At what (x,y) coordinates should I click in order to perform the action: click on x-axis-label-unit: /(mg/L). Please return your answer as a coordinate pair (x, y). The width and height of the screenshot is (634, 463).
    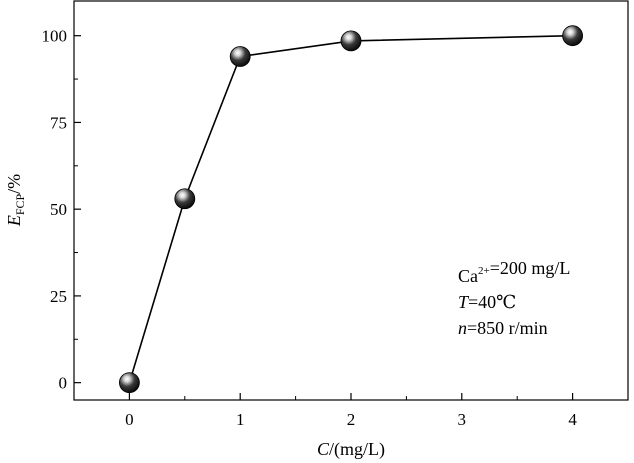
    Looking at the image, I should click on (357, 449).